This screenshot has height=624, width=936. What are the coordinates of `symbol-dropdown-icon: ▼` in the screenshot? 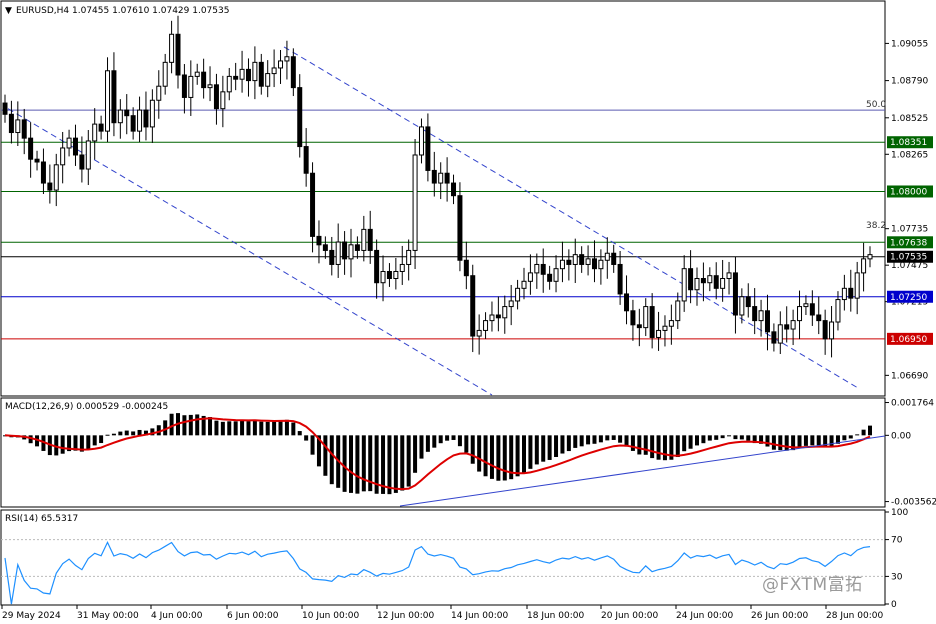 It's located at (8, 11).